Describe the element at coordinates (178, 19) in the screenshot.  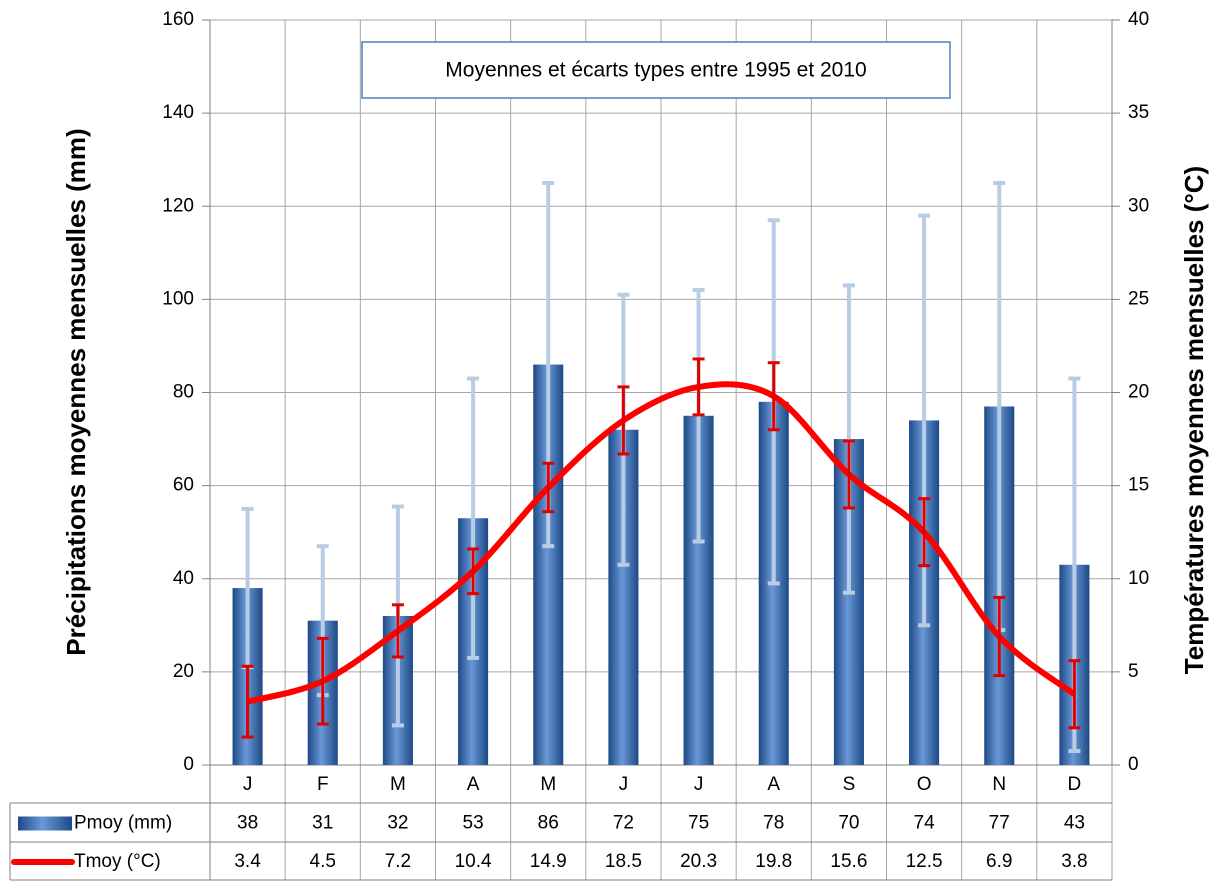
I see `y-tick-label: 160` at that location.